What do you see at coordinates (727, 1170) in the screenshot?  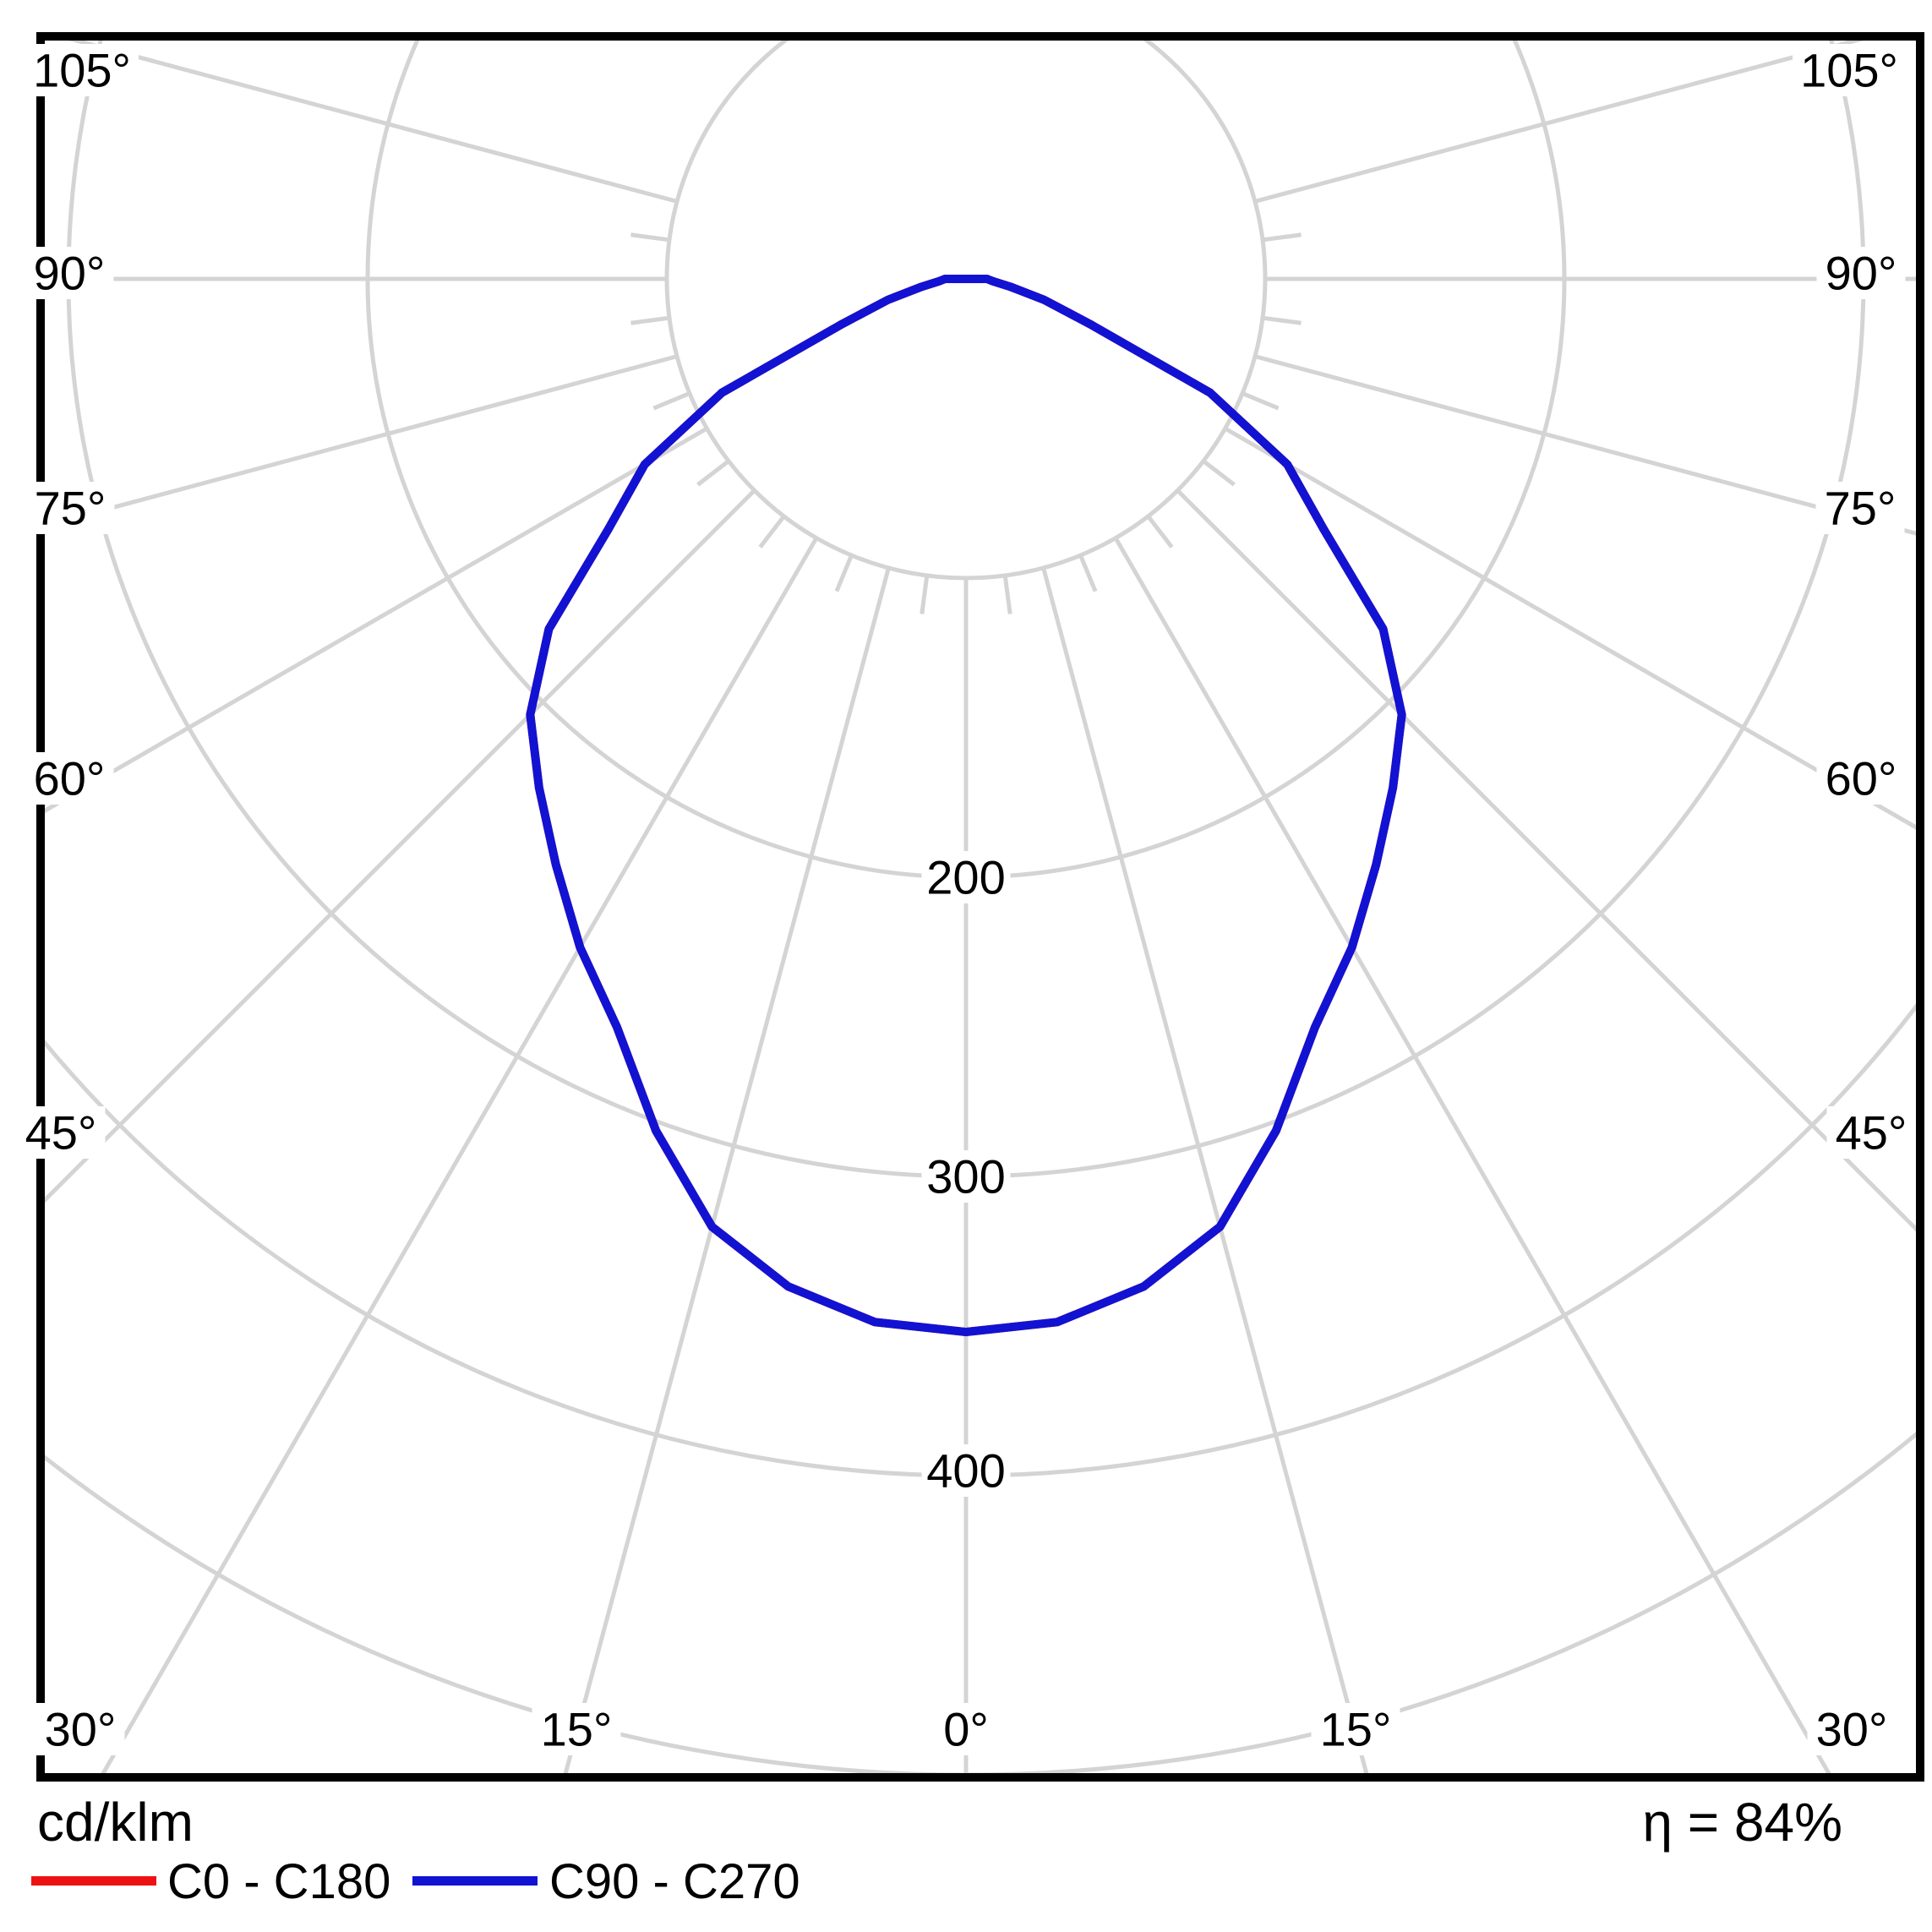 I see `grid-spoke-15-left` at bounding box center [727, 1170].